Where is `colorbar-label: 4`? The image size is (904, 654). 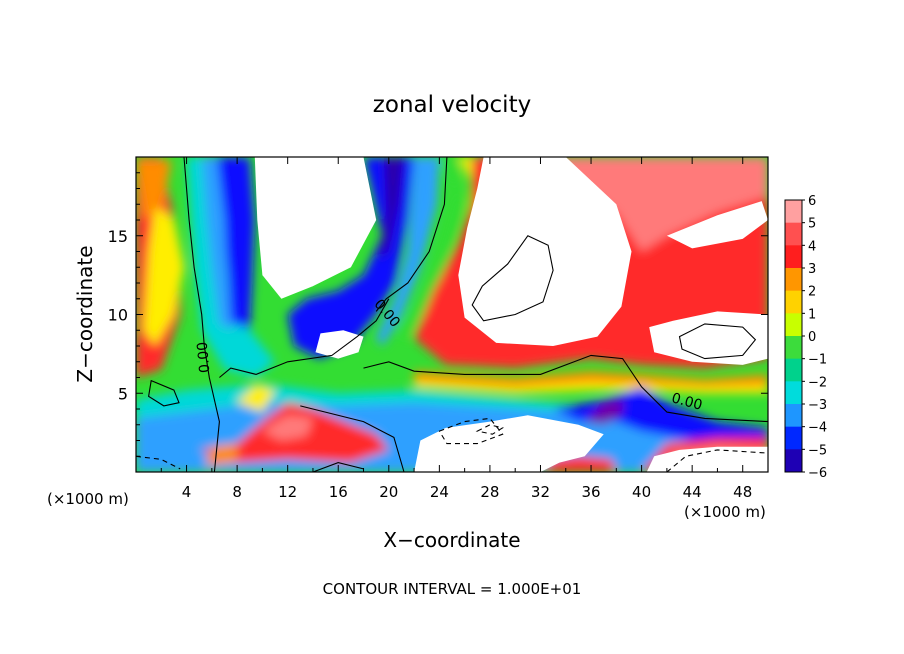 colorbar-label: 4 is located at coordinates (812, 246).